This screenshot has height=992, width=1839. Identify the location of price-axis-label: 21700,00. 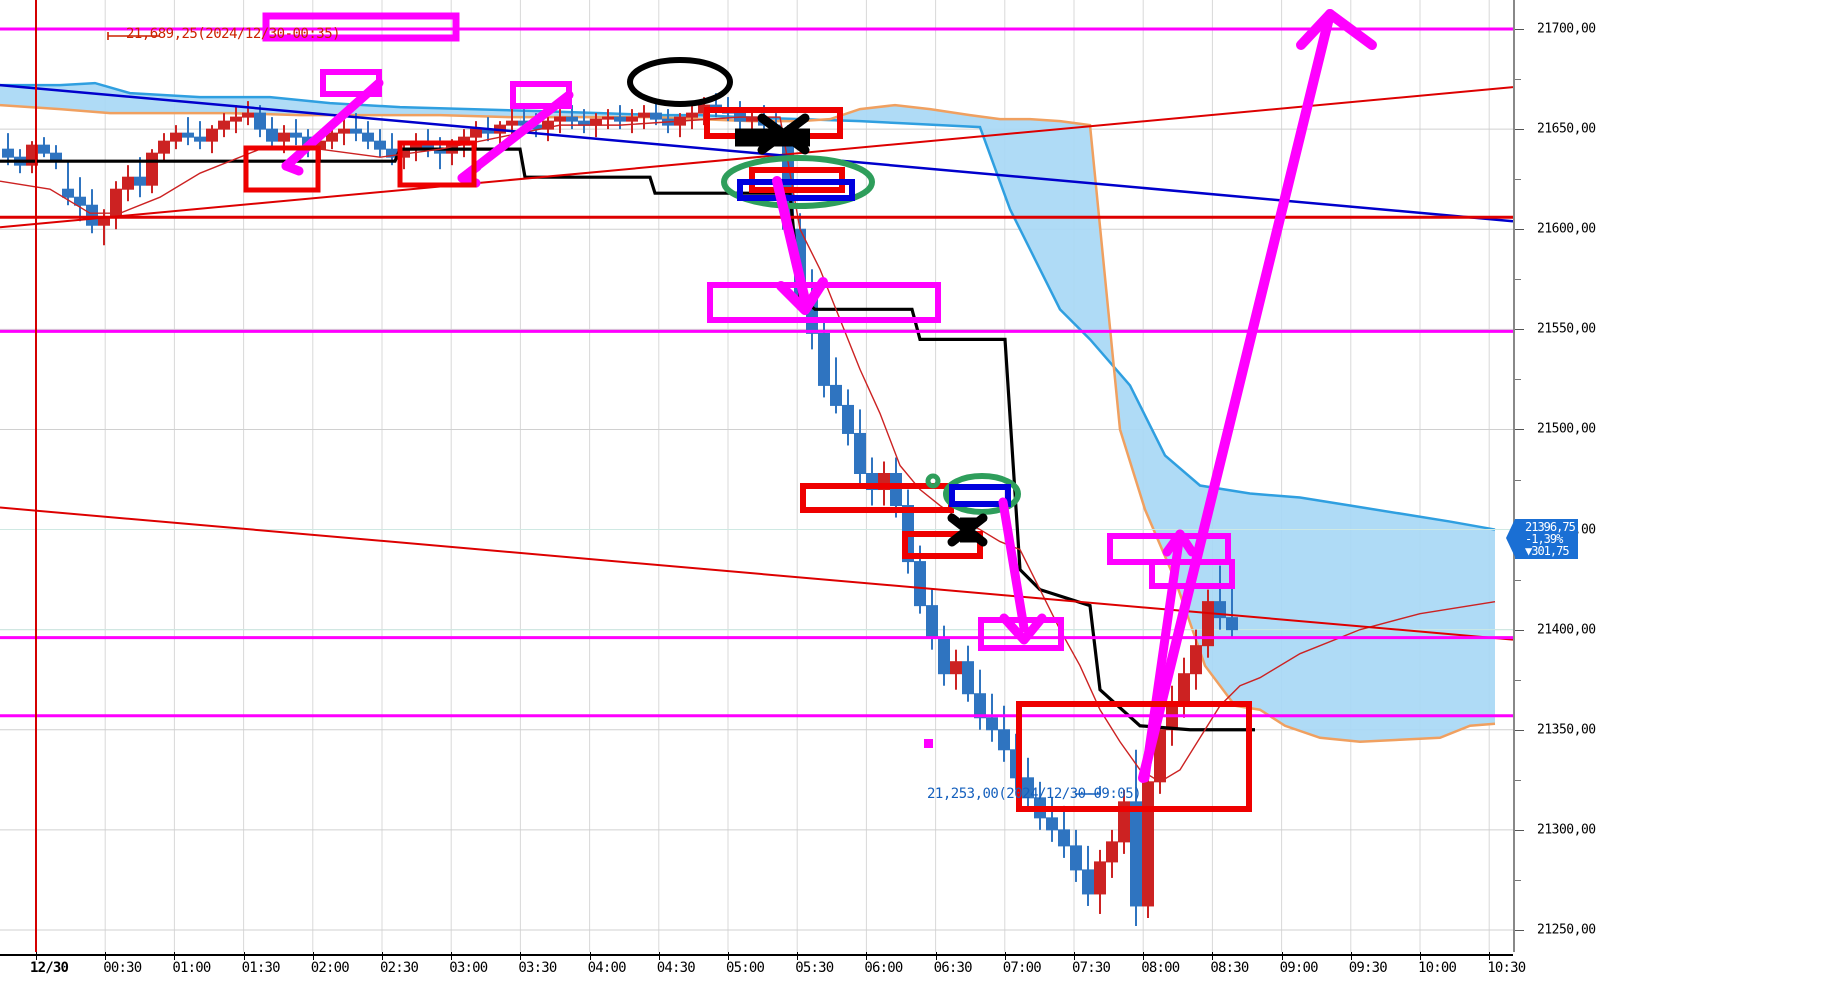
(1566, 29).